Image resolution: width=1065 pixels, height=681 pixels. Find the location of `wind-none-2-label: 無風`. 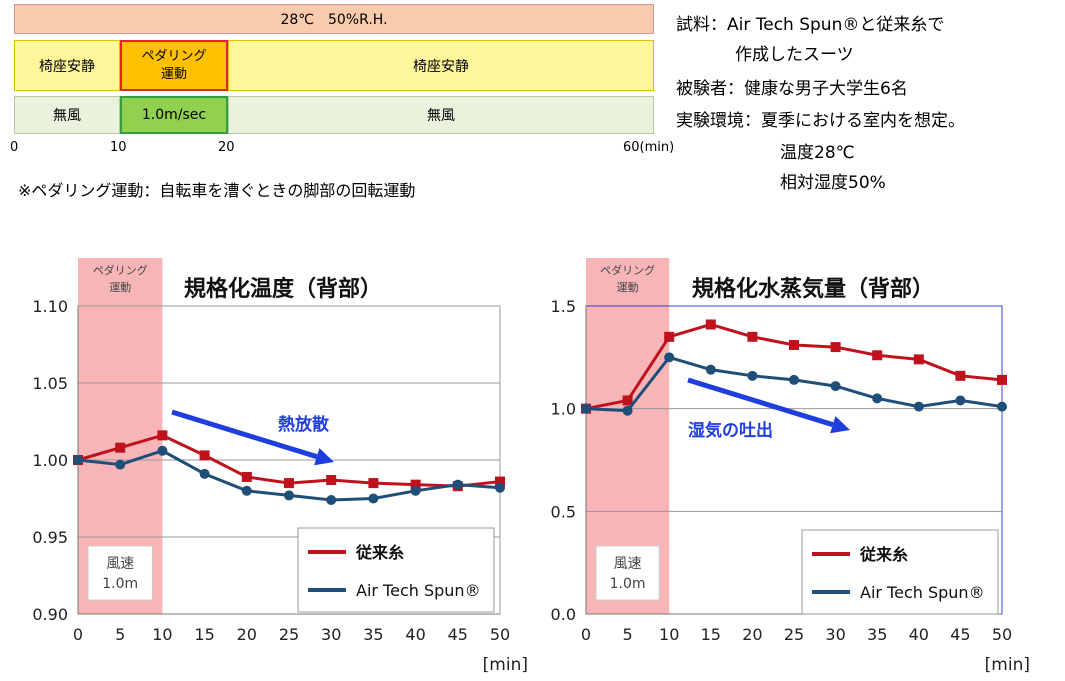

wind-none-2-label: 無風 is located at coordinates (441, 116).